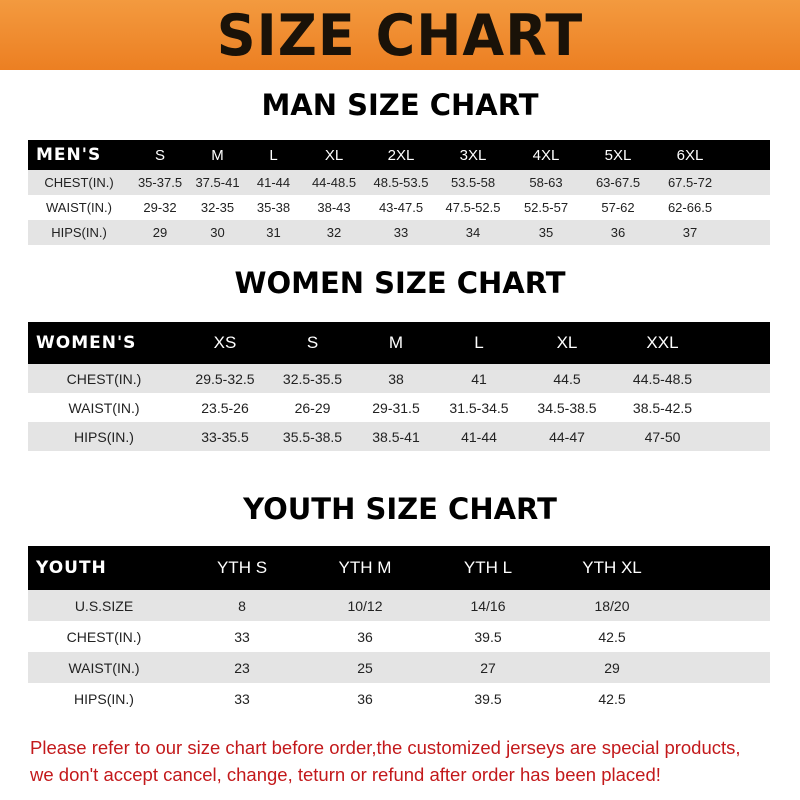 This screenshot has height=800, width=800. What do you see at coordinates (334, 207) in the screenshot?
I see `table-cell: 38-43` at bounding box center [334, 207].